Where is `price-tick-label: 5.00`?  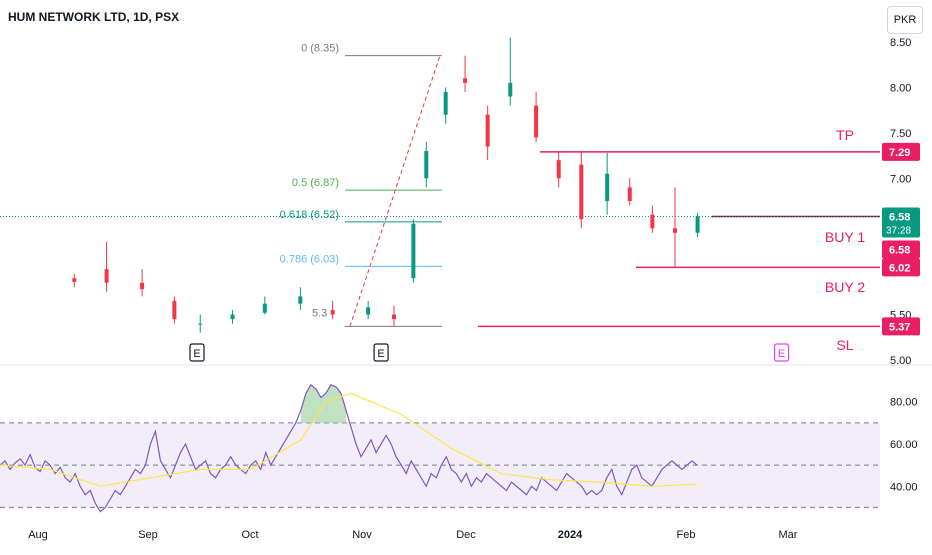 price-tick-label: 5.00 is located at coordinates (900, 361).